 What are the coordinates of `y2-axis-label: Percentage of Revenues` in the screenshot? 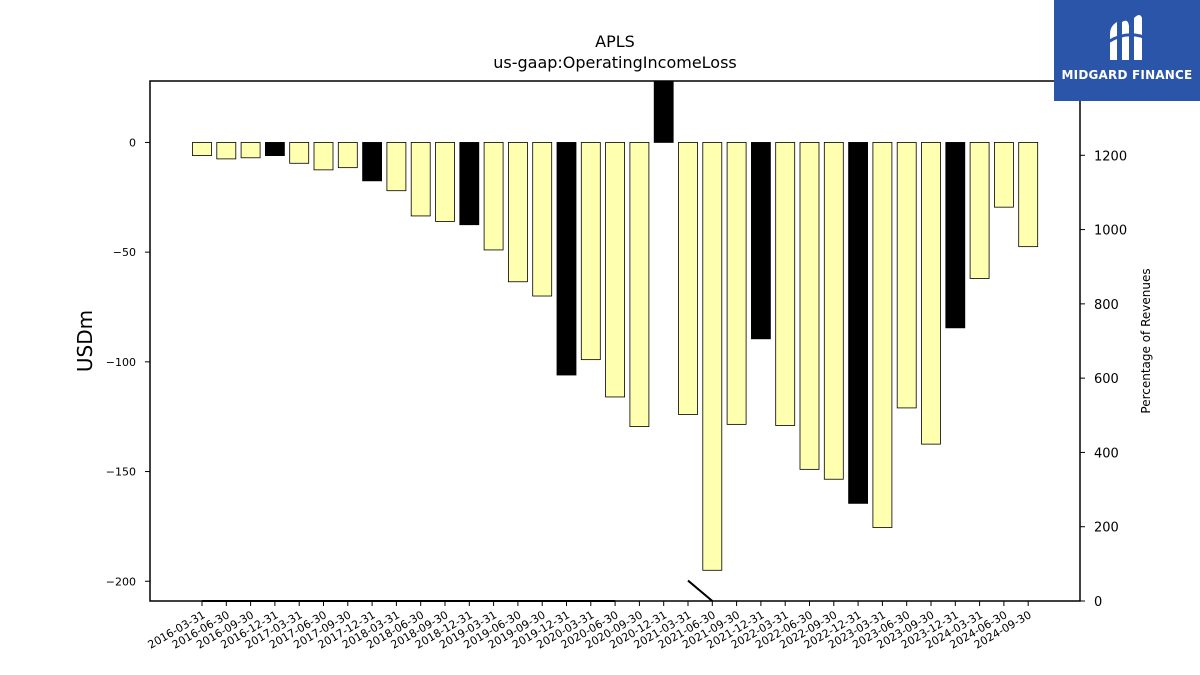 It's located at (1146, 340).